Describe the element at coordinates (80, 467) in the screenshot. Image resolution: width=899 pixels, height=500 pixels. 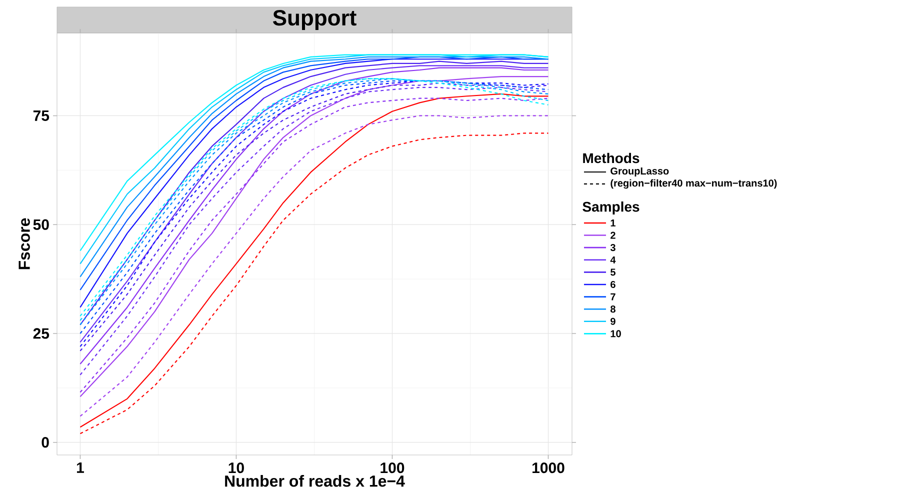
I see `x-tick-label: 1` at that location.